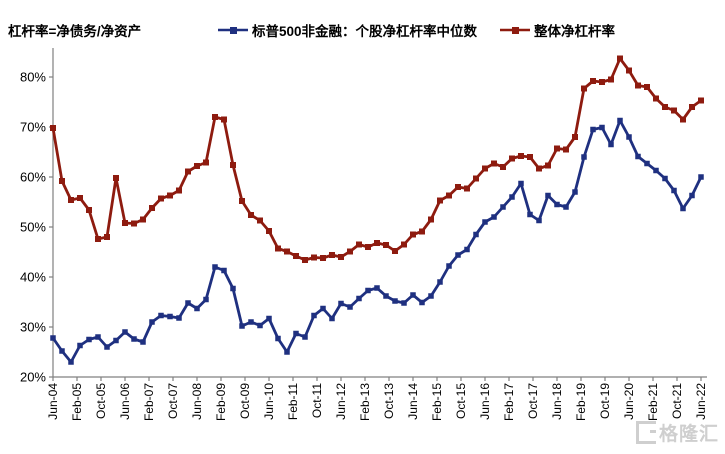 The height and width of the screenshot is (454, 725). Describe the element at coordinates (245, 401) in the screenshot. I see `svg-text: Oct-09` at that location.